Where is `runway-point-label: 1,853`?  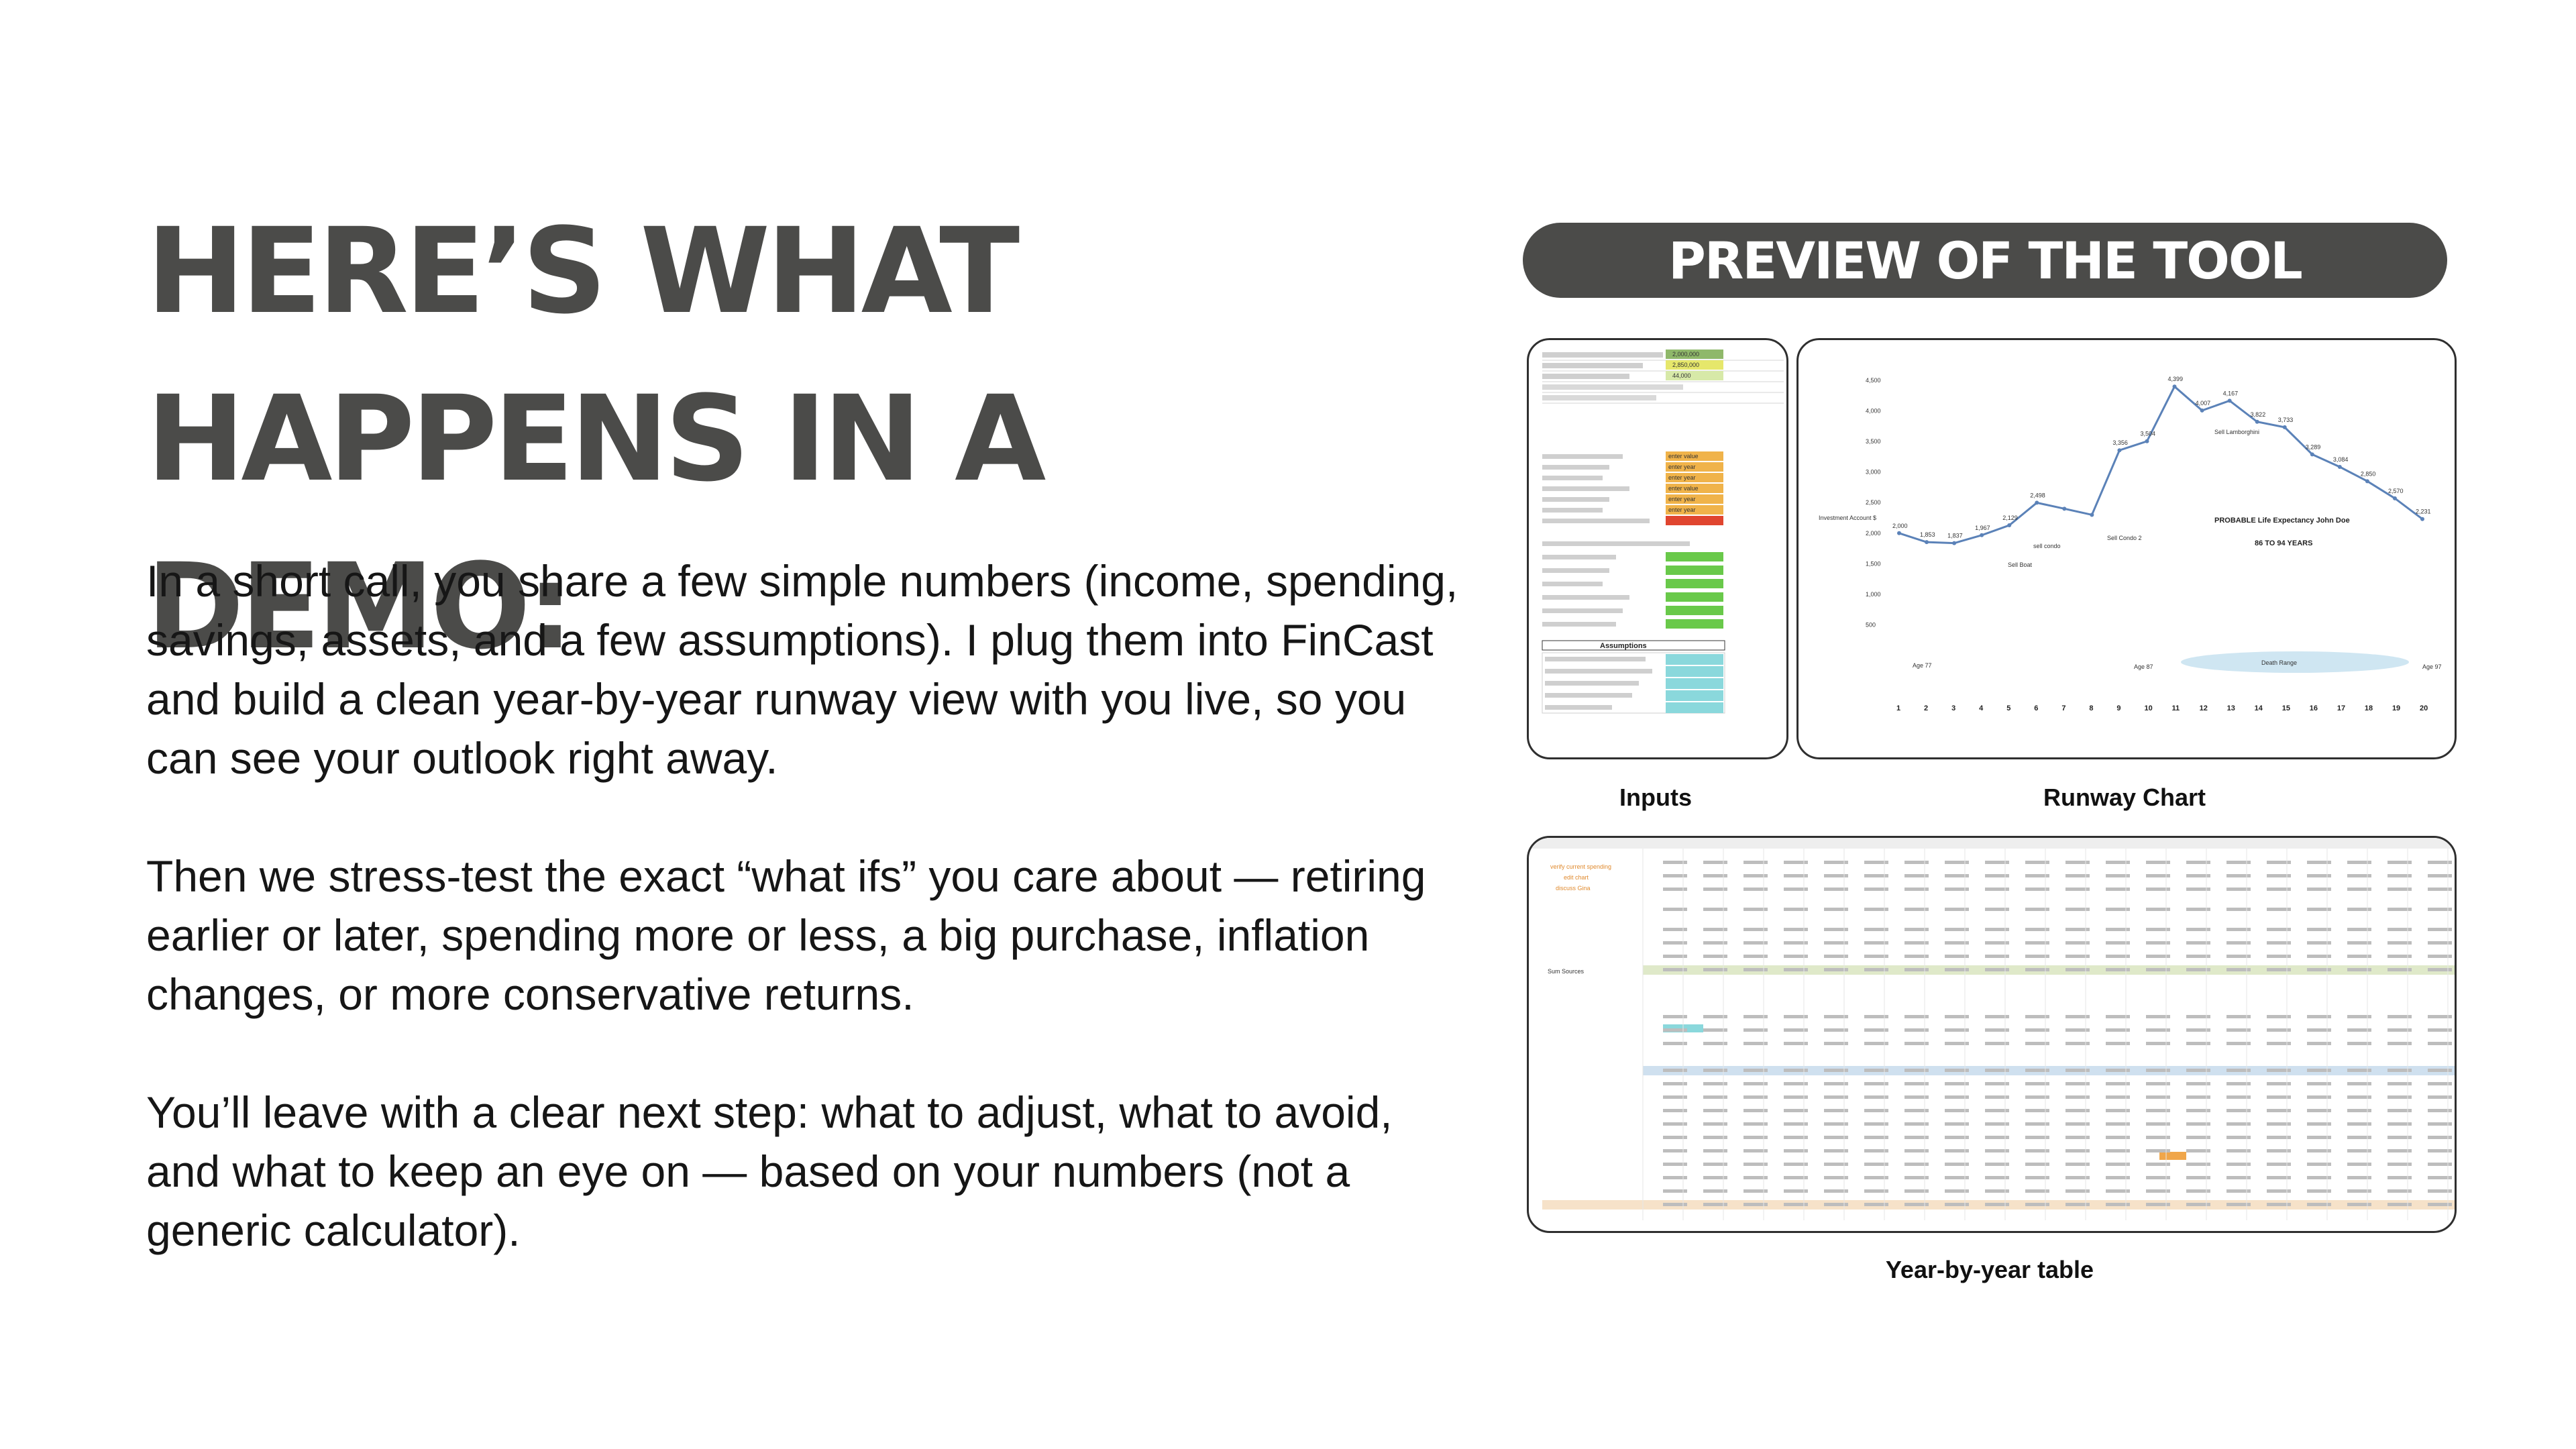
runway-point-label: 1,853 is located at coordinates (1927, 534).